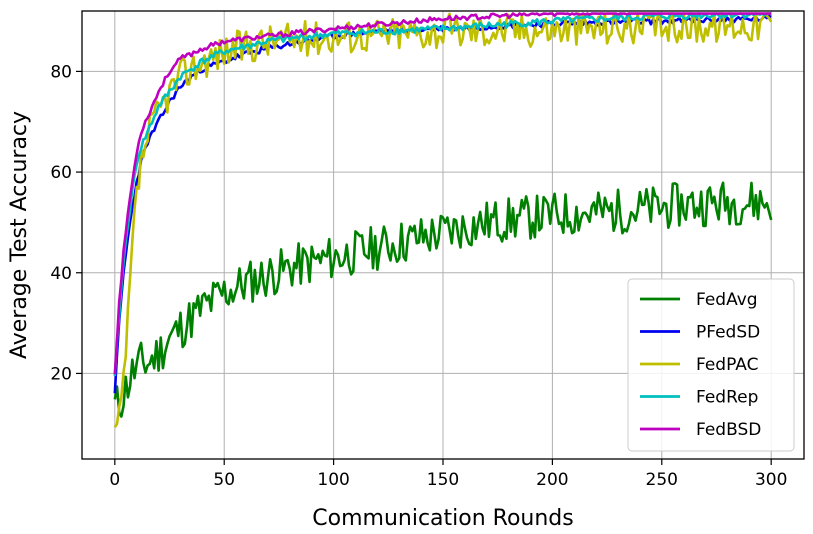 The image size is (813, 534). What do you see at coordinates (662, 480) in the screenshot?
I see `x-tick-label: 250` at bounding box center [662, 480].